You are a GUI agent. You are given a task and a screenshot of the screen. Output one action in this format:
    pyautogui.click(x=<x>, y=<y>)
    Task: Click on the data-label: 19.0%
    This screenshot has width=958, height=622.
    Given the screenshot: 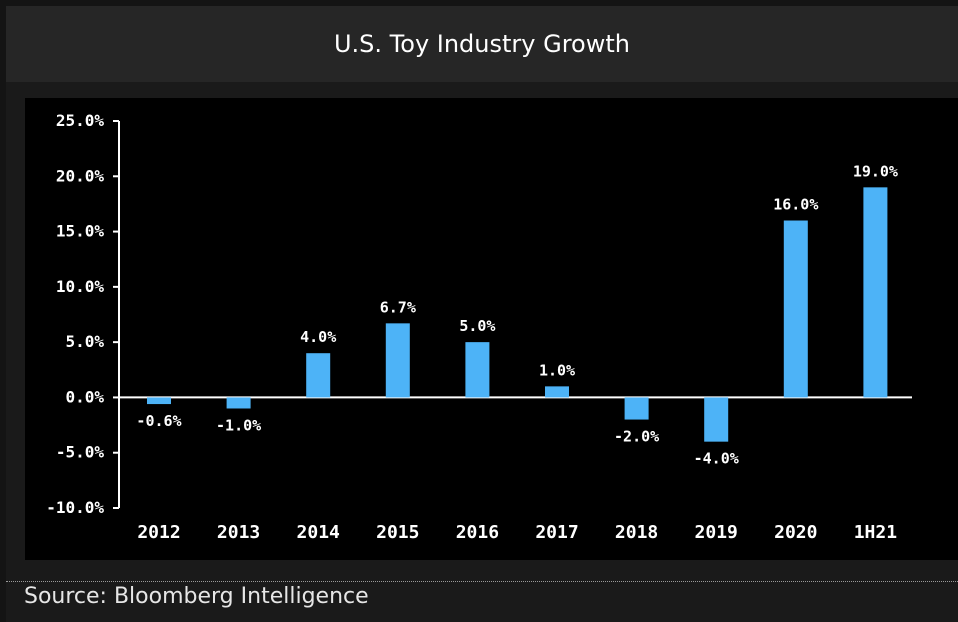 What is the action you would take?
    pyautogui.click(x=875, y=171)
    